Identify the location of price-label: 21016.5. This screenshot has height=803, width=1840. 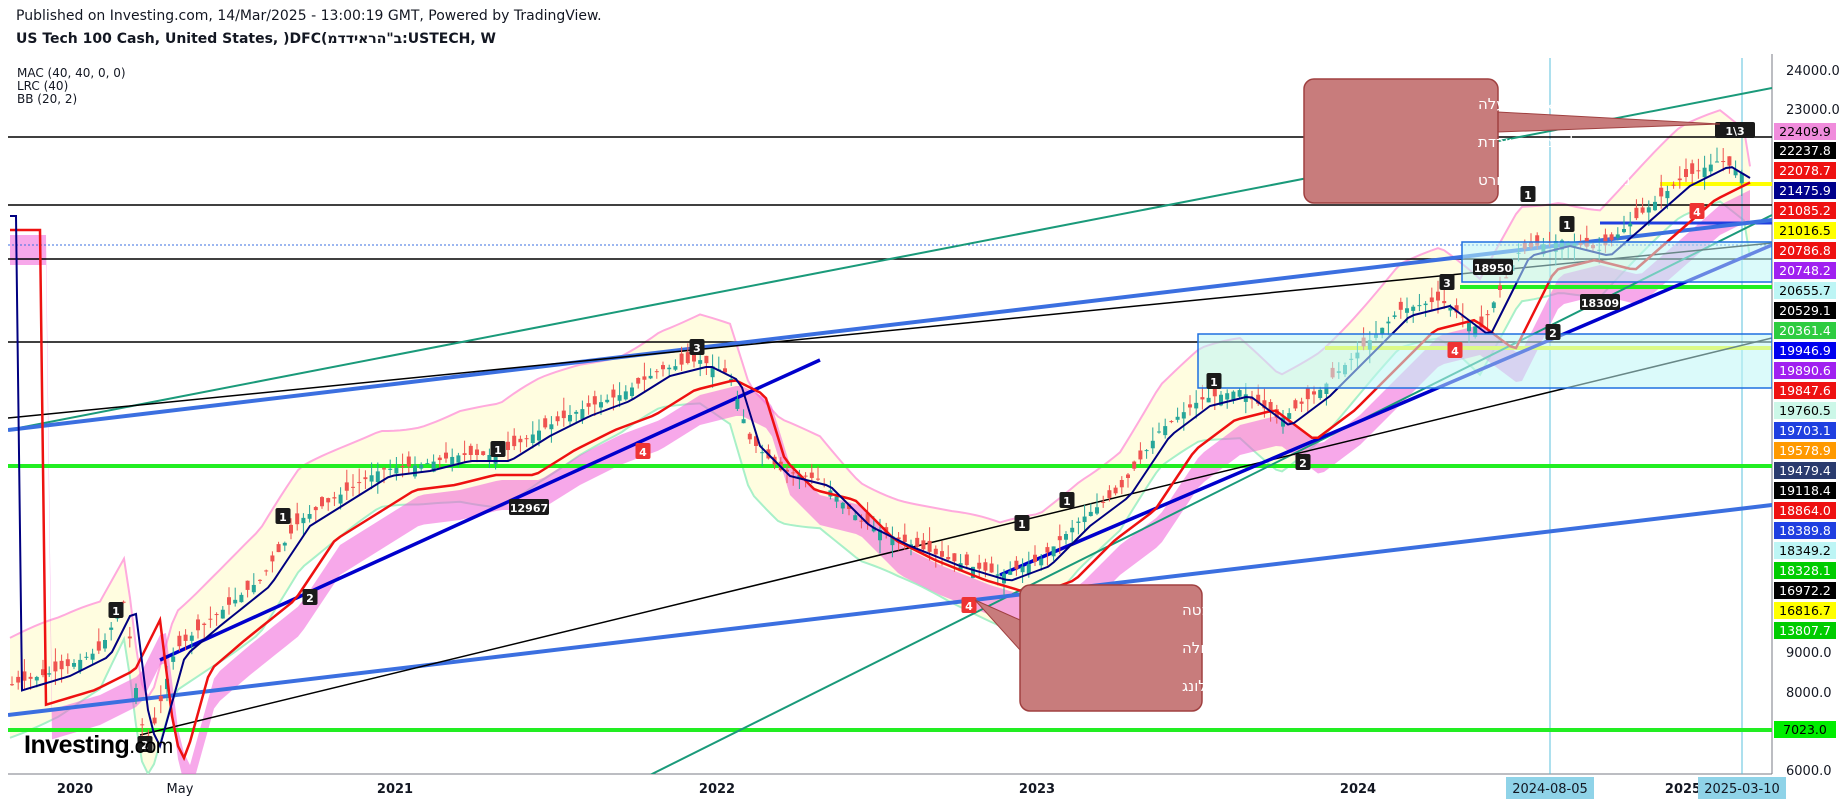
(1805, 230).